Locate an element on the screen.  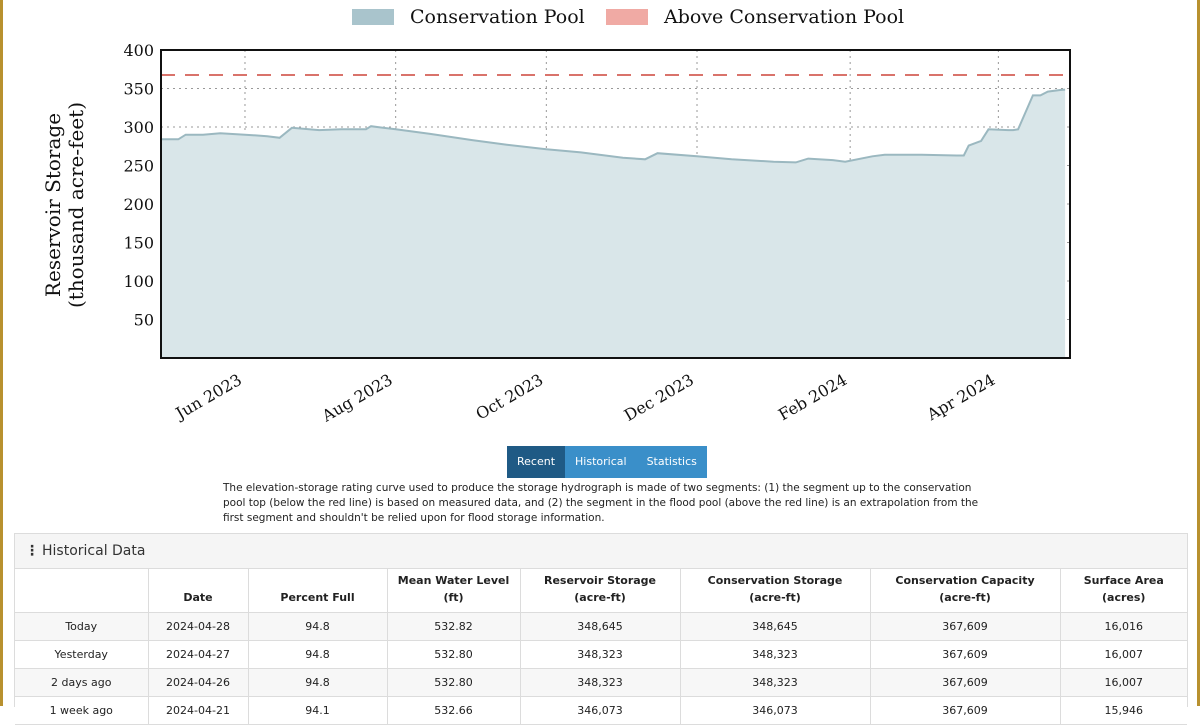
legend-swatch-above is located at coordinates (627, 17).